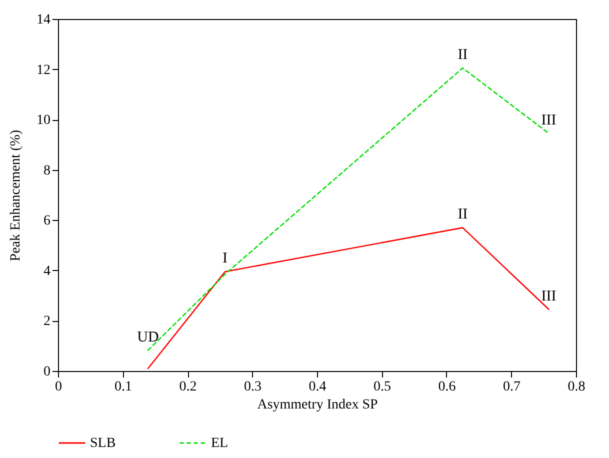  Describe the element at coordinates (47, 271) in the screenshot. I see `y-tick-label: 4` at that location.